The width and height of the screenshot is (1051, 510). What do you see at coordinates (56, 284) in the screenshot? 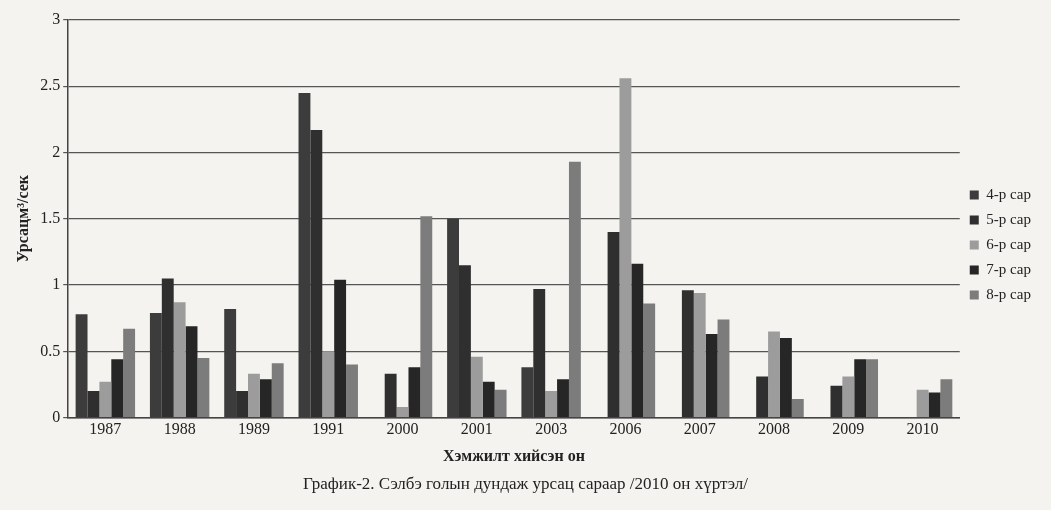
I see `y-tick-label: 1` at bounding box center [56, 284].